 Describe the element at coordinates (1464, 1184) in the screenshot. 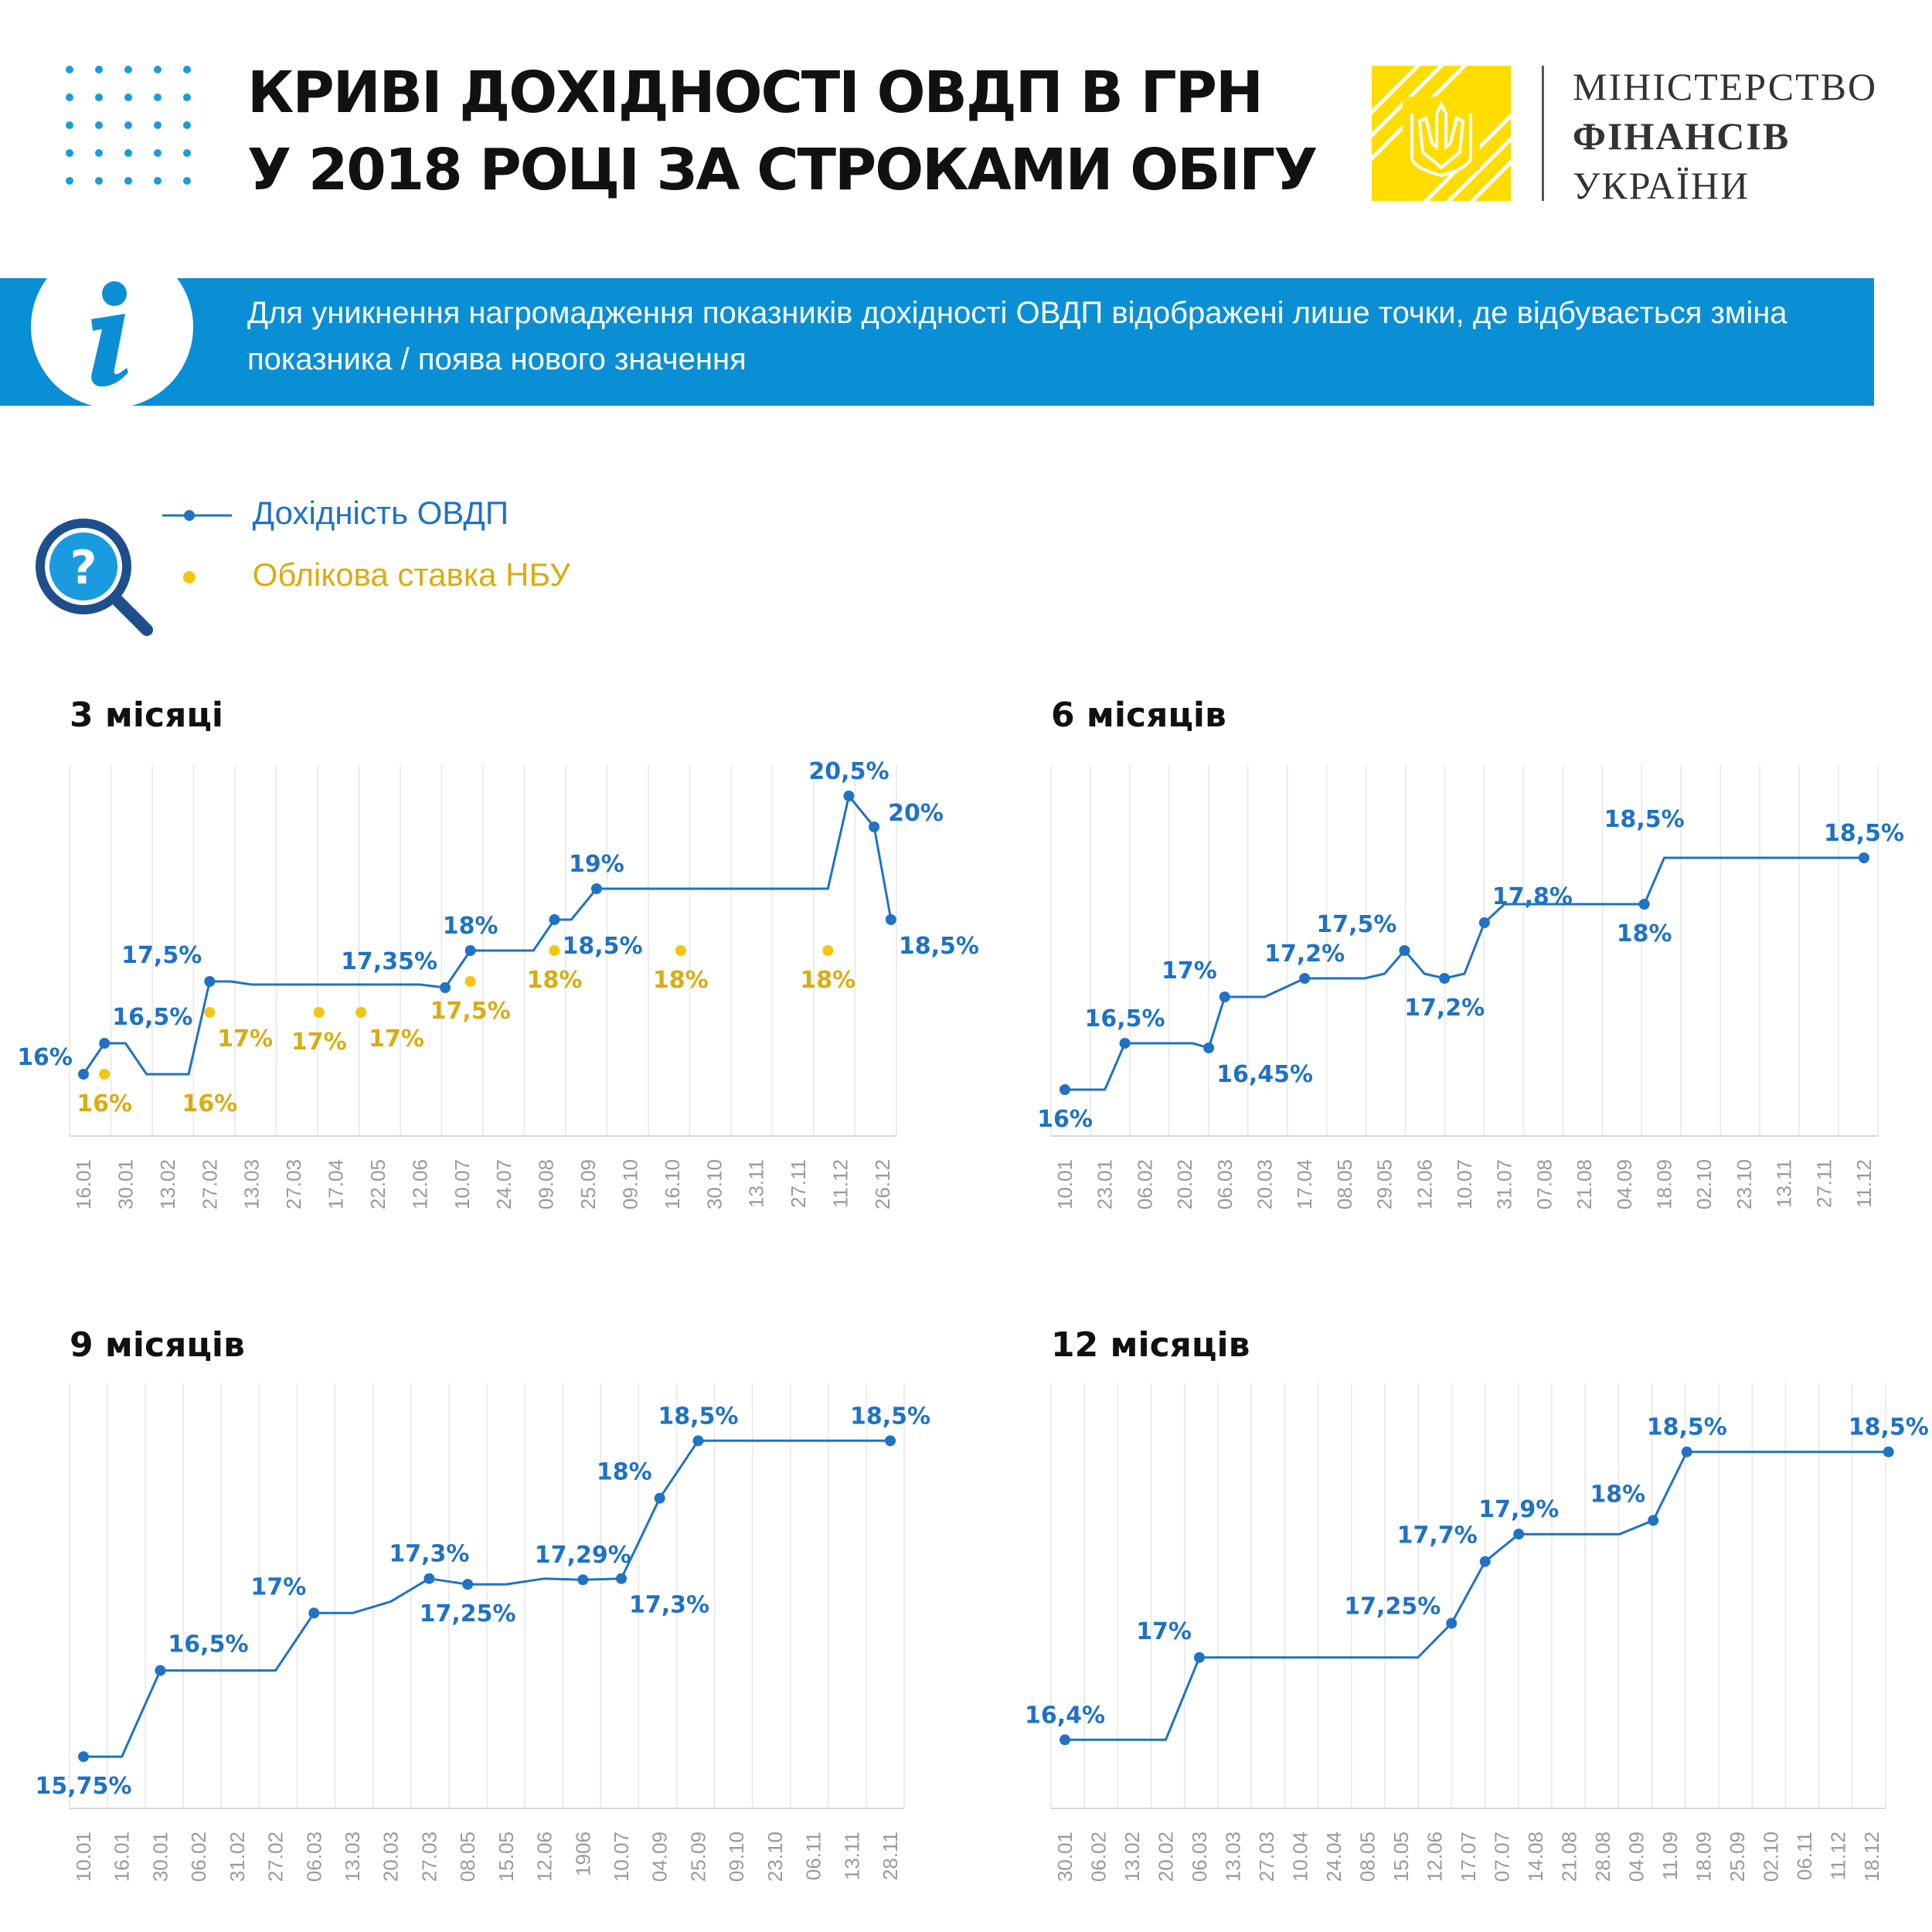

I see `x-tick-label: 10.07` at that location.